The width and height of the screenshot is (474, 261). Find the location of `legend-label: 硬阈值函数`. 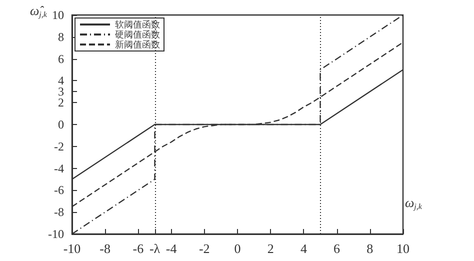

legend-label: 硬阈值函数 is located at coordinates (137, 35).